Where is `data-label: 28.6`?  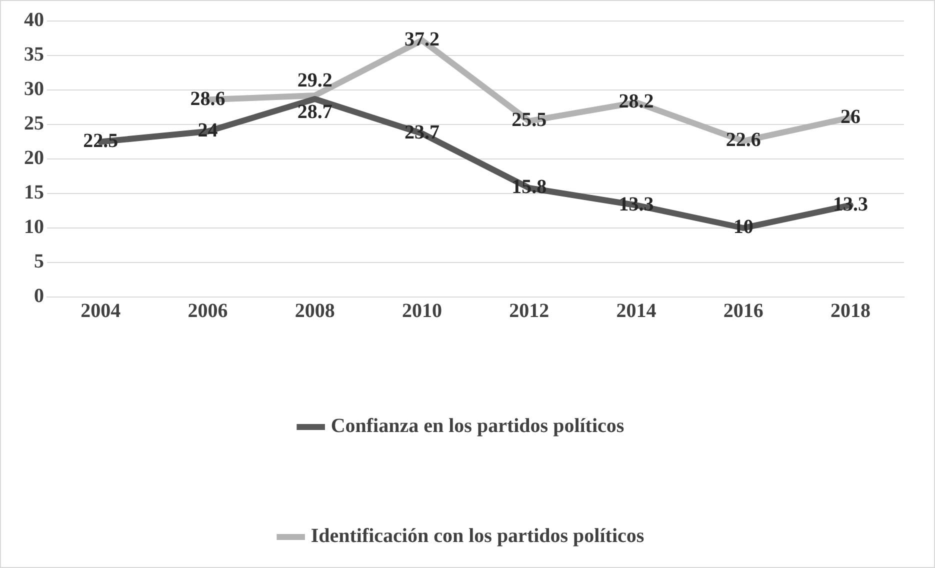
data-label: 28.6 is located at coordinates (208, 99).